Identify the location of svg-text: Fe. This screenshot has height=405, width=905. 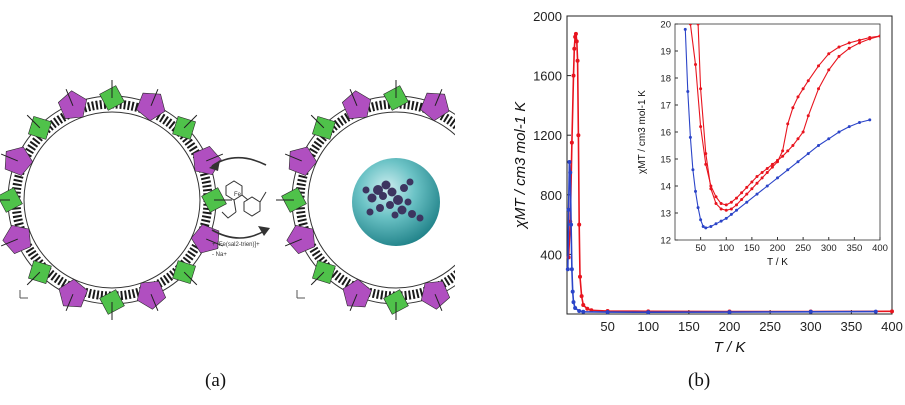
(238, 195).